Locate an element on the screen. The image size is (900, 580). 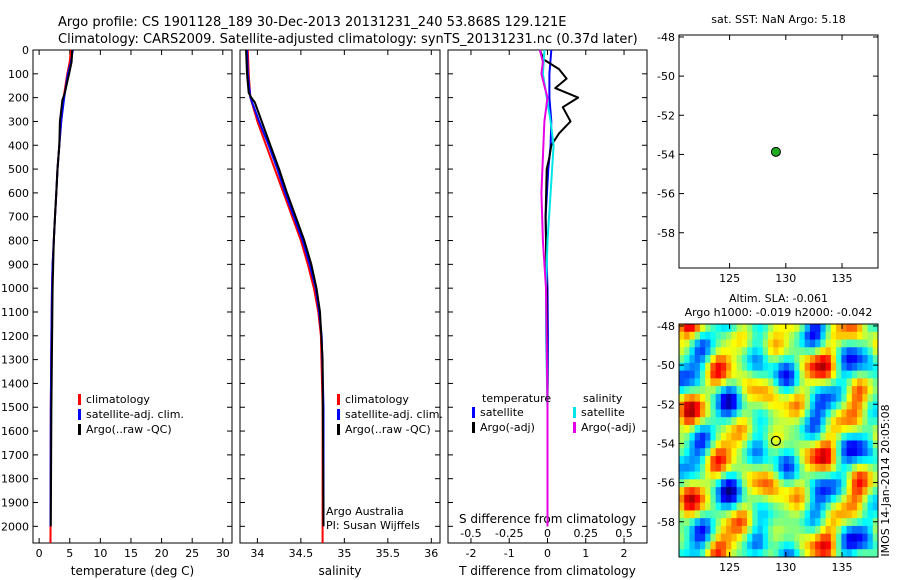
temperature-y-tick-label: 200 is located at coordinates (18, 98).